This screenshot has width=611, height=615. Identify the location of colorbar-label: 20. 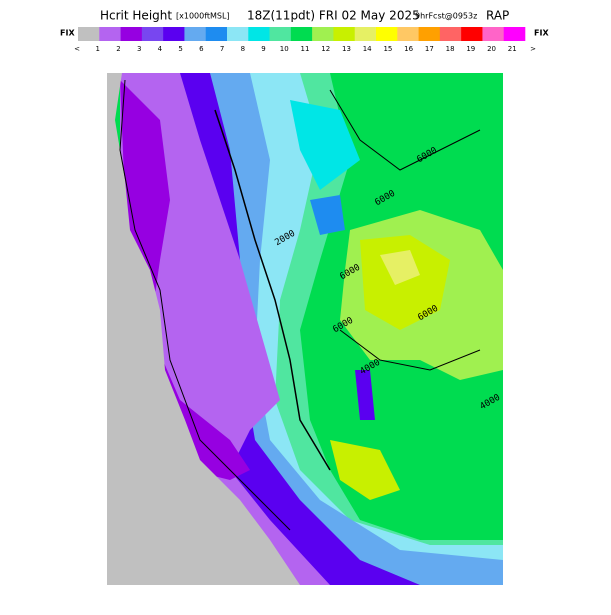
(491, 49).